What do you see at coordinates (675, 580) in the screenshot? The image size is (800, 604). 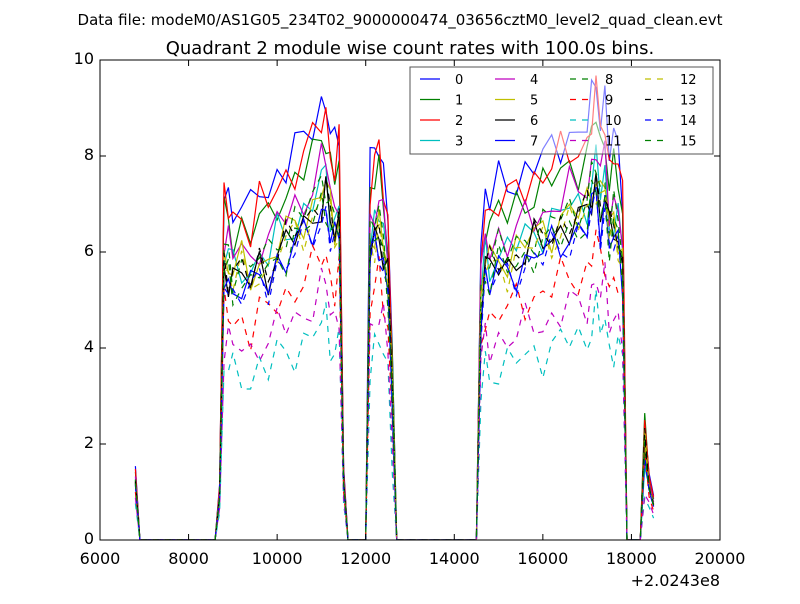 I see `x-offset-label: +2.0243e8` at bounding box center [675, 580].